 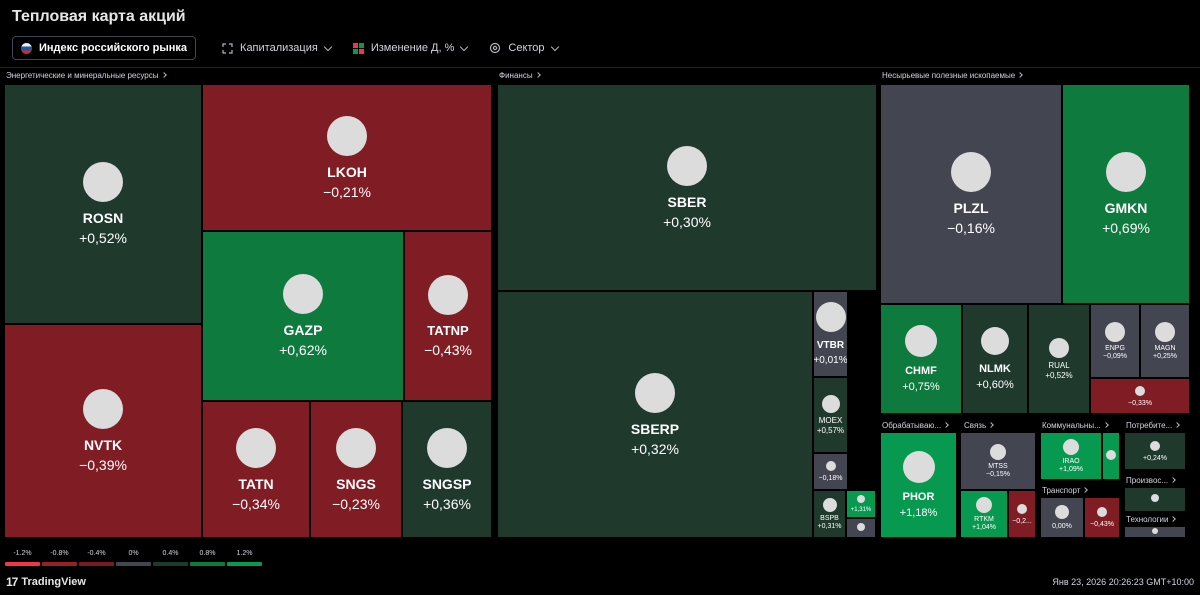 What do you see at coordinates (104, 48) in the screenshot?
I see `index-selector-button: Индекс российского рынка` at bounding box center [104, 48].